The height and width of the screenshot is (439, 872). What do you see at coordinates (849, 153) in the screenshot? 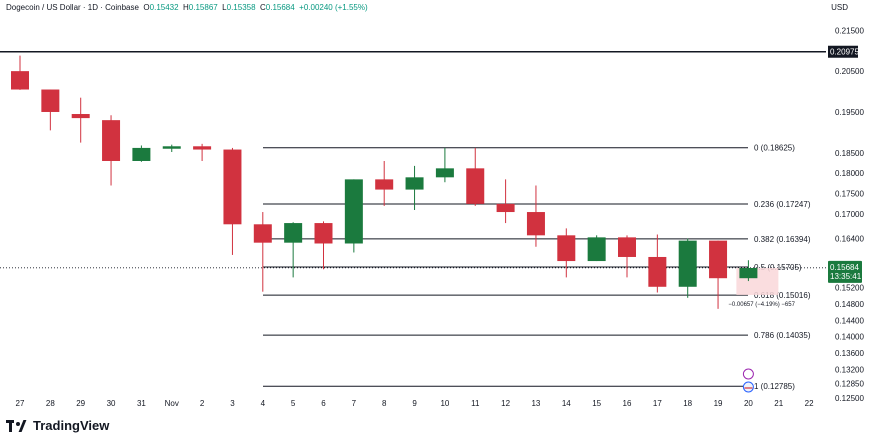
I see `y-tick-label: 0.18500` at bounding box center [849, 153].